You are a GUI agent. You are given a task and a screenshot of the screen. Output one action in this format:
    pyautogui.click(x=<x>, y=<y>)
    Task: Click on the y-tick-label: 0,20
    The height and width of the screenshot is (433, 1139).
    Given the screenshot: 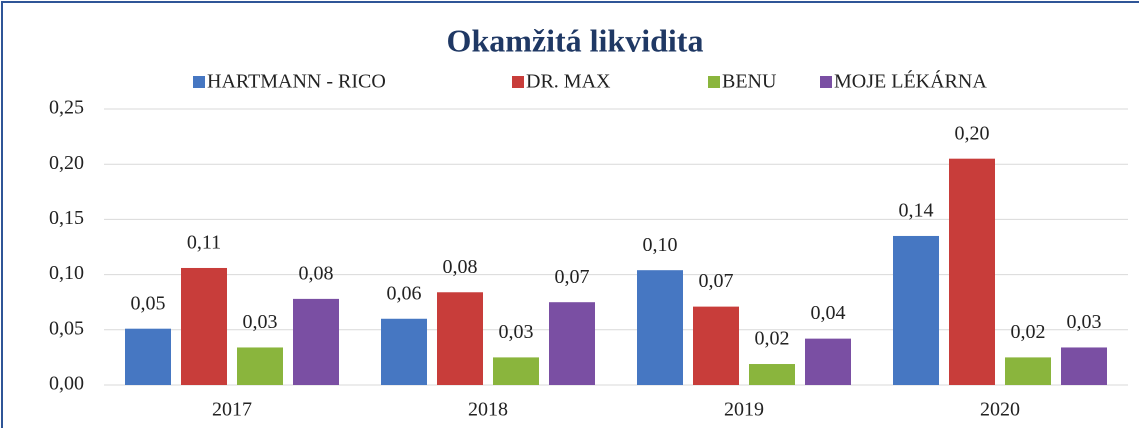 What is the action you would take?
    pyautogui.click(x=66, y=163)
    